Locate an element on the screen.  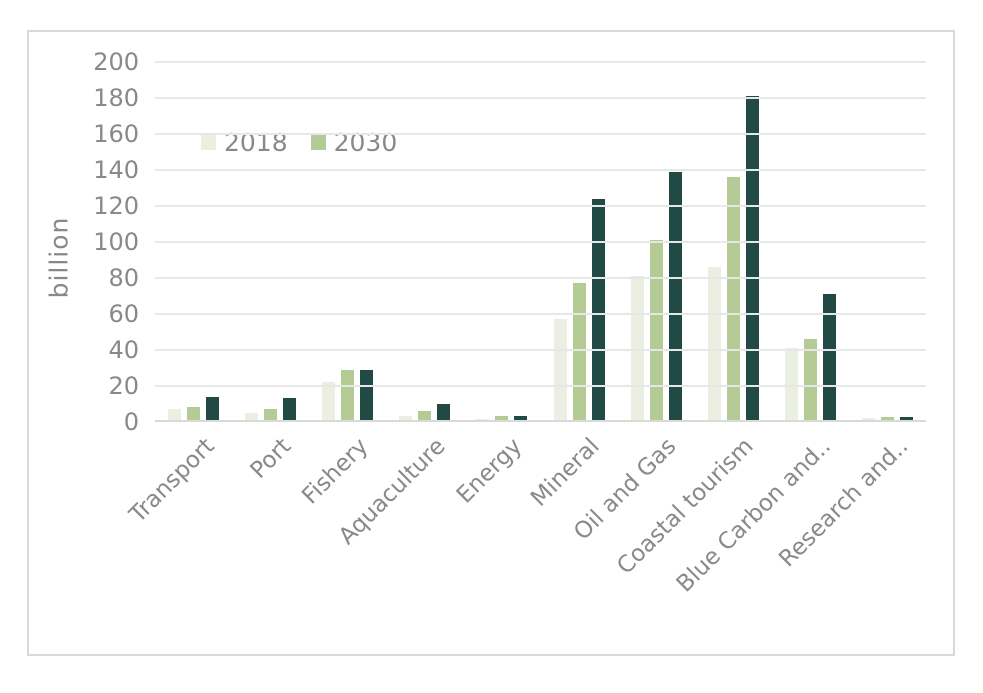
bar-group-coastal-tourism: Coastal tourism is located at coordinates (692, 321).